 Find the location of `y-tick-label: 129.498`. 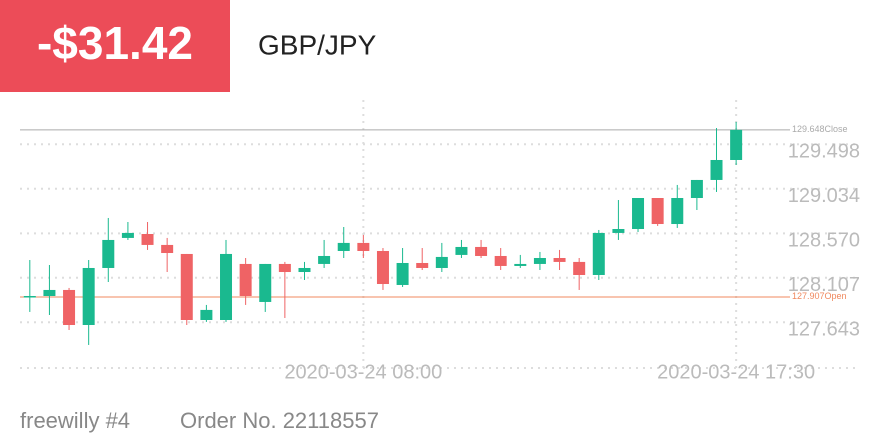

y-tick-label: 129.498 is located at coordinates (824, 152).